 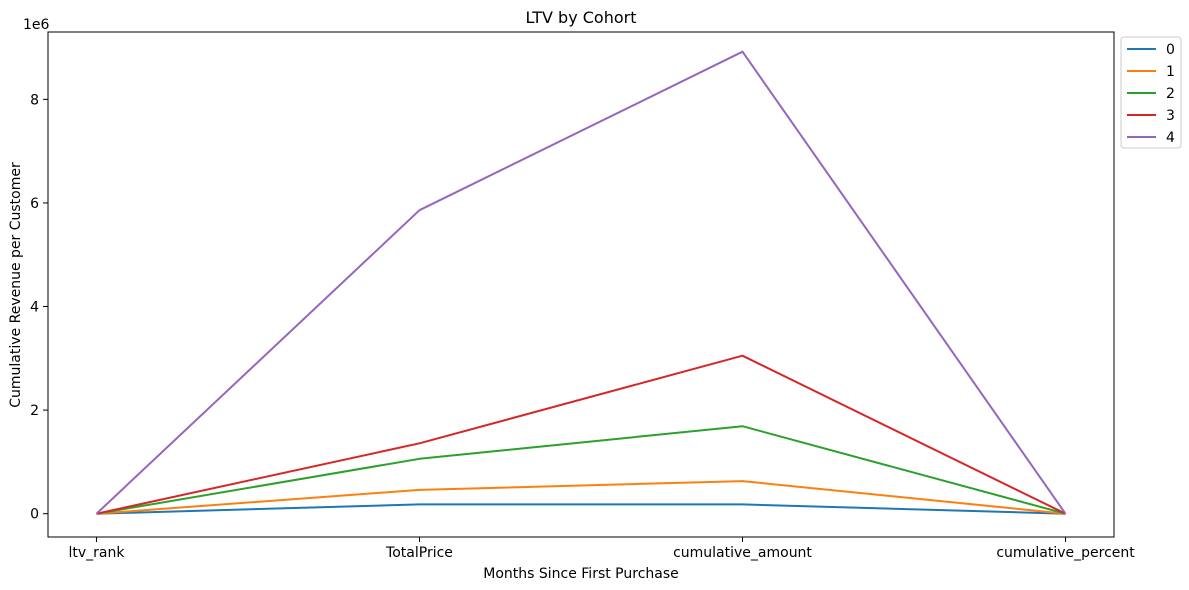 What do you see at coordinates (1170, 72) in the screenshot?
I see `legend-label-1: 1` at bounding box center [1170, 72].